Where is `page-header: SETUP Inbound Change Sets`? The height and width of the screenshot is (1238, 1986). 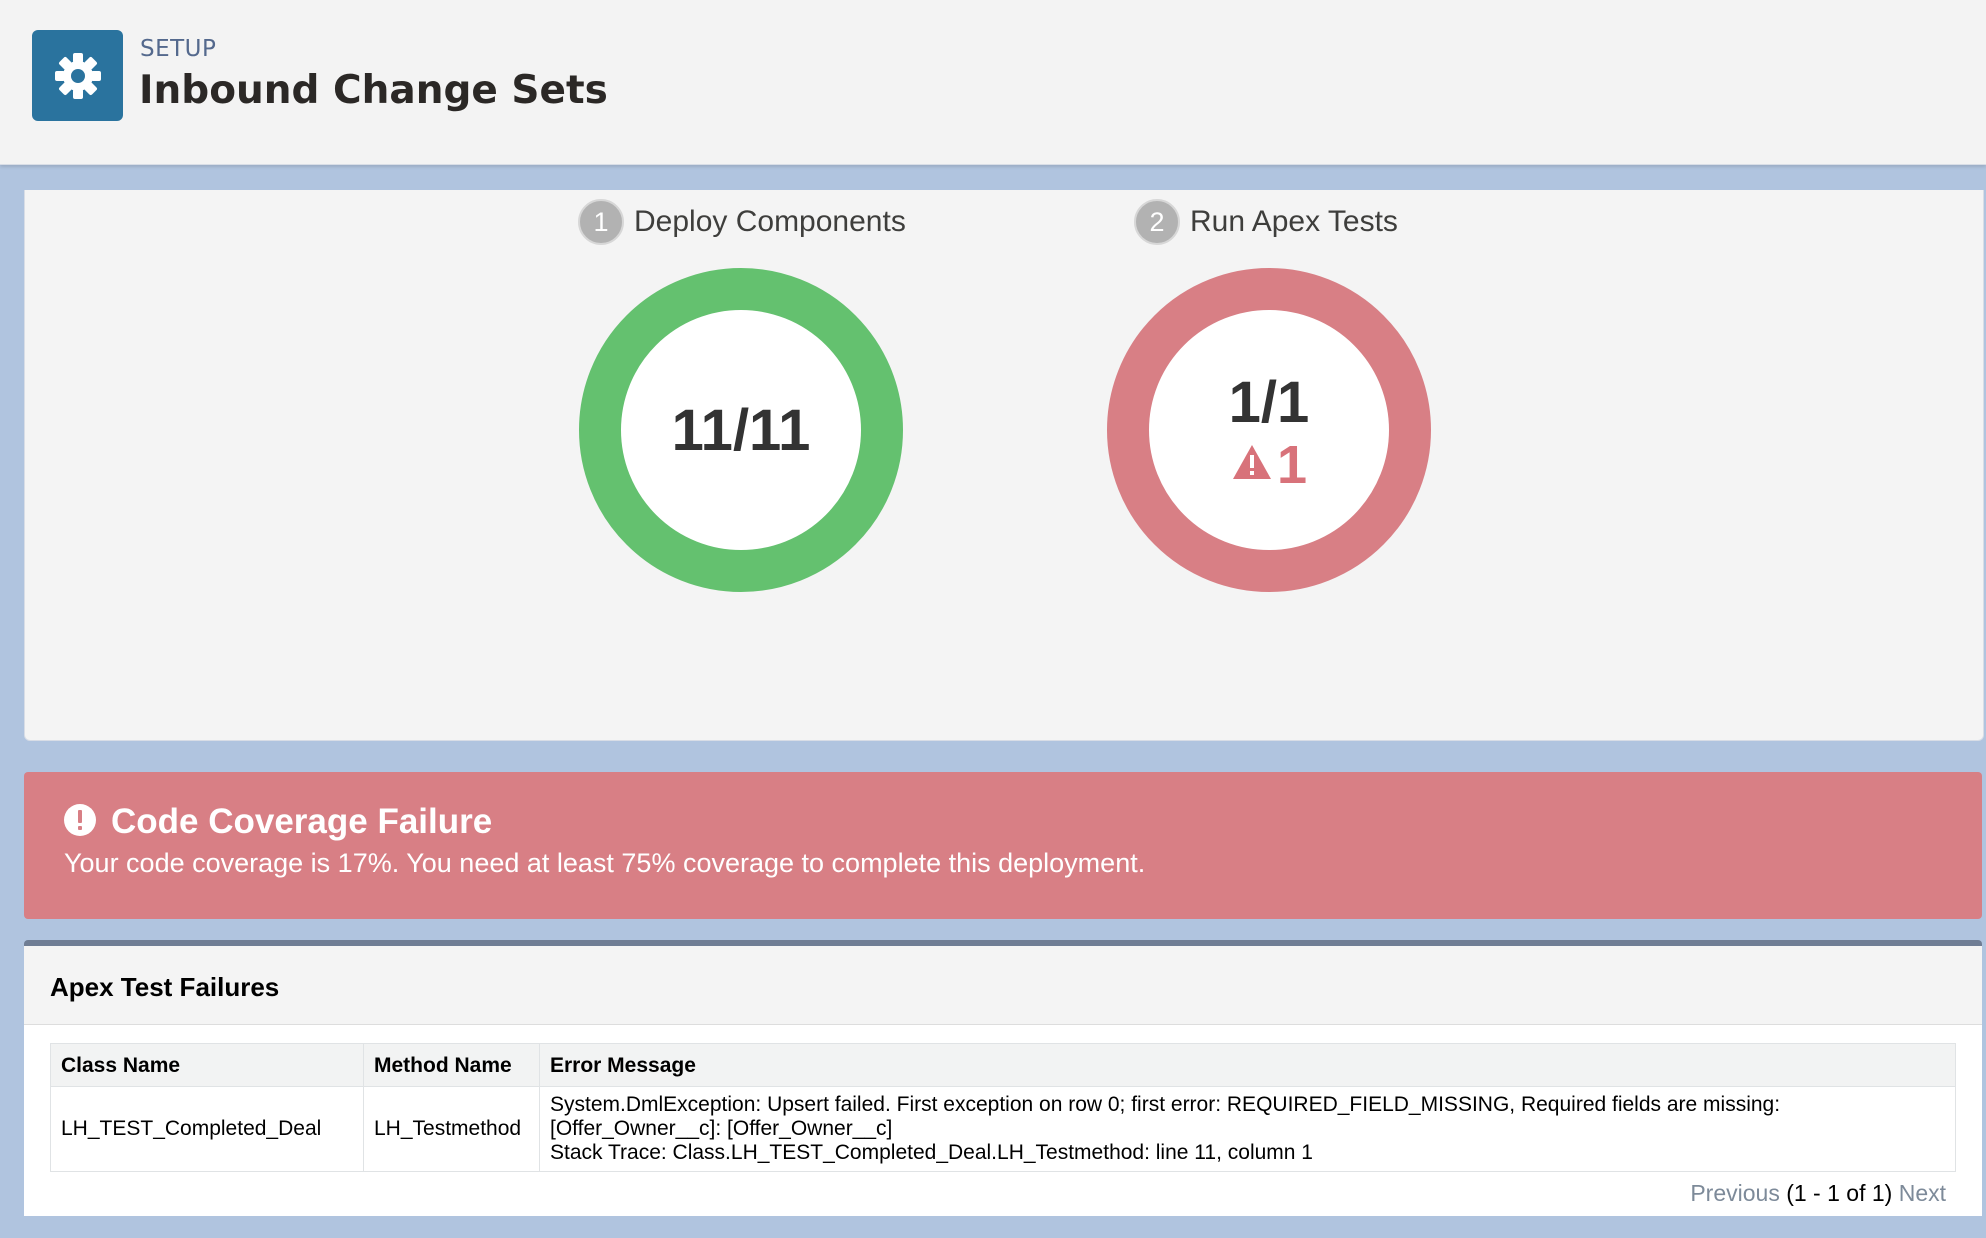 page-header: SETUP Inbound Change Sets is located at coordinates (993, 82).